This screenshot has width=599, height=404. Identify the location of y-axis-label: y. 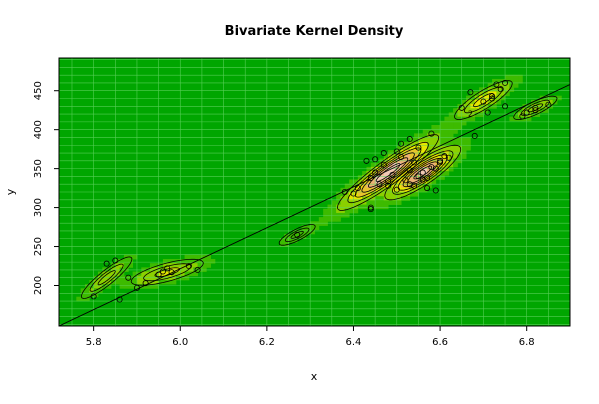
(10, 191).